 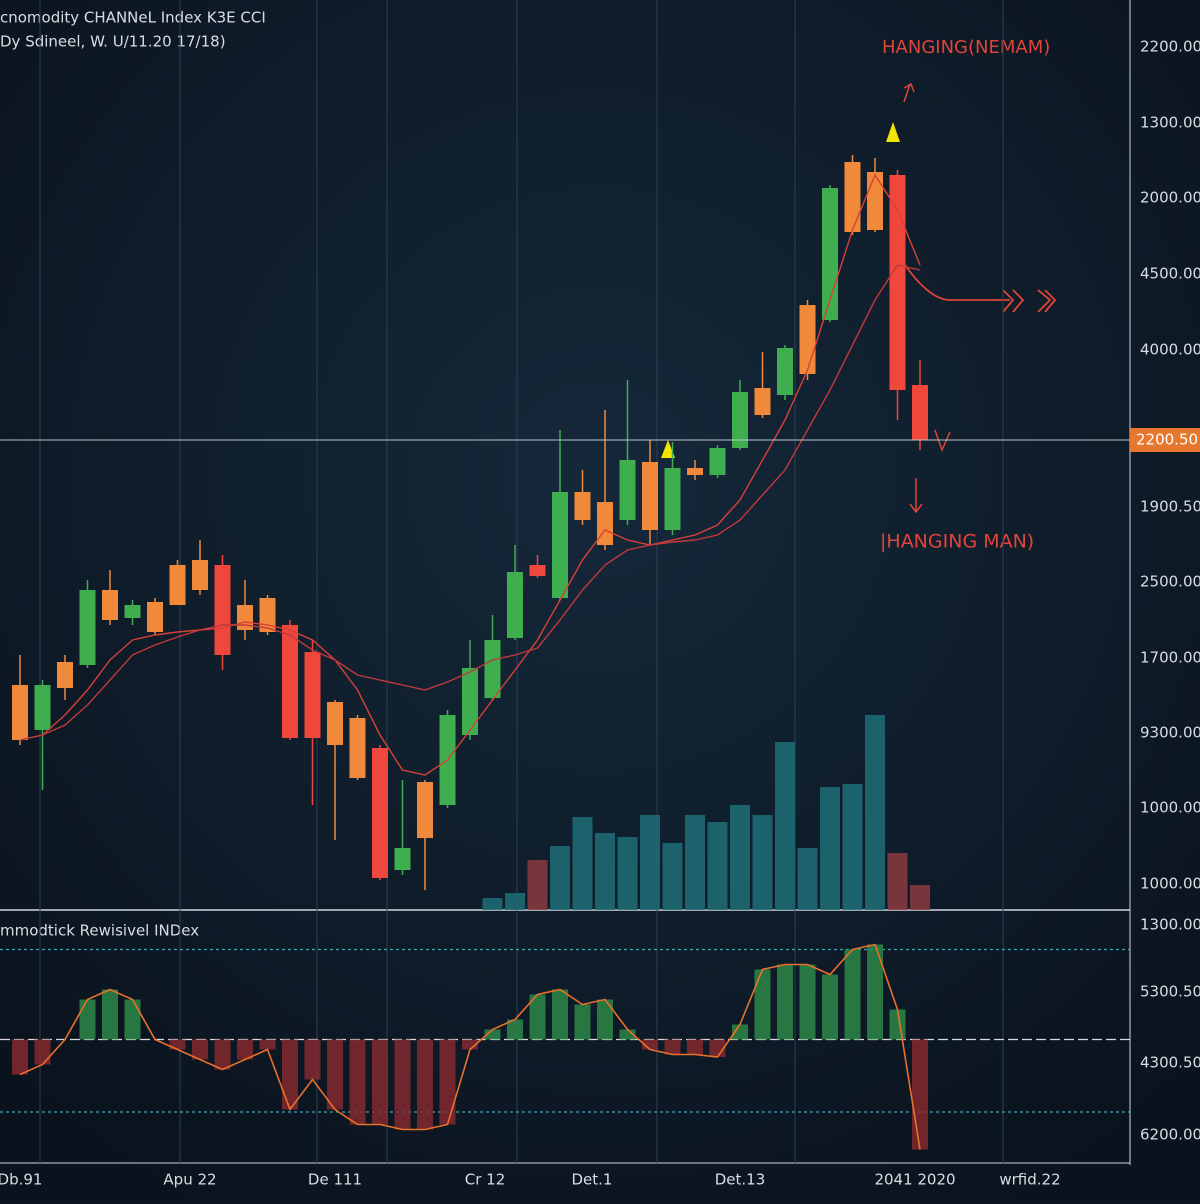 What do you see at coordinates (592, 1180) in the screenshot?
I see `x-tick-label: Det.1` at bounding box center [592, 1180].